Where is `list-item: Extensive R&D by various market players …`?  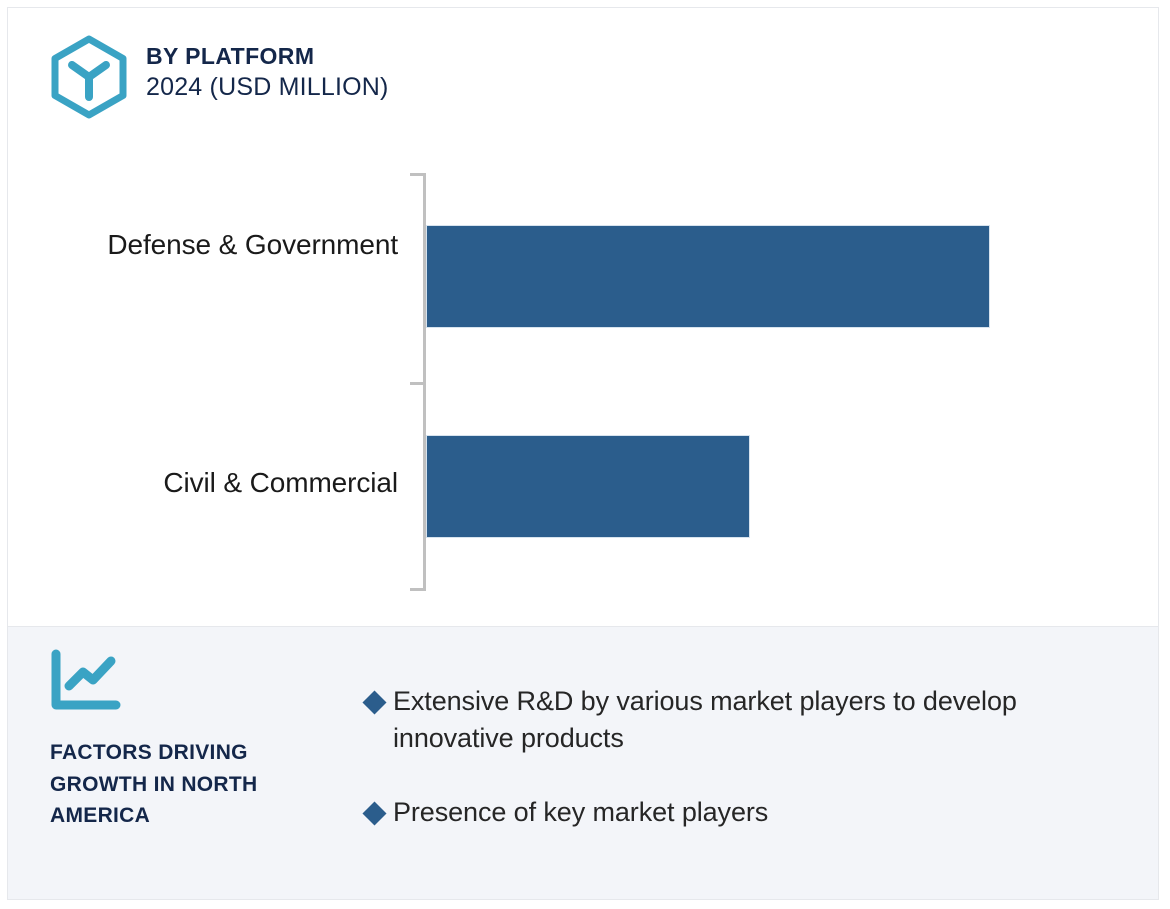 list-item: Extensive R&D by various market players … is located at coordinates (734, 720).